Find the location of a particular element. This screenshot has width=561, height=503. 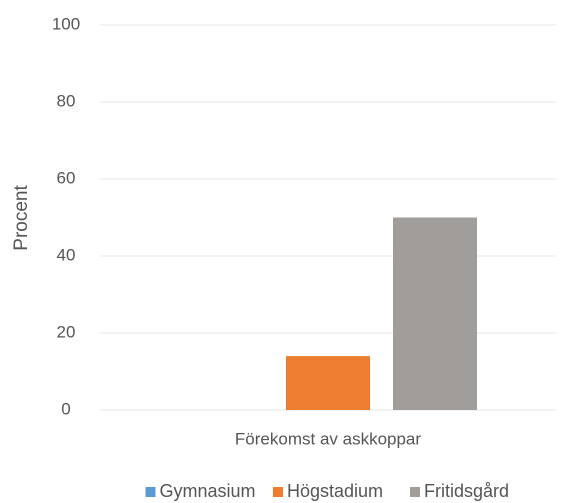

y-axis-label: Procent is located at coordinates (21, 218).